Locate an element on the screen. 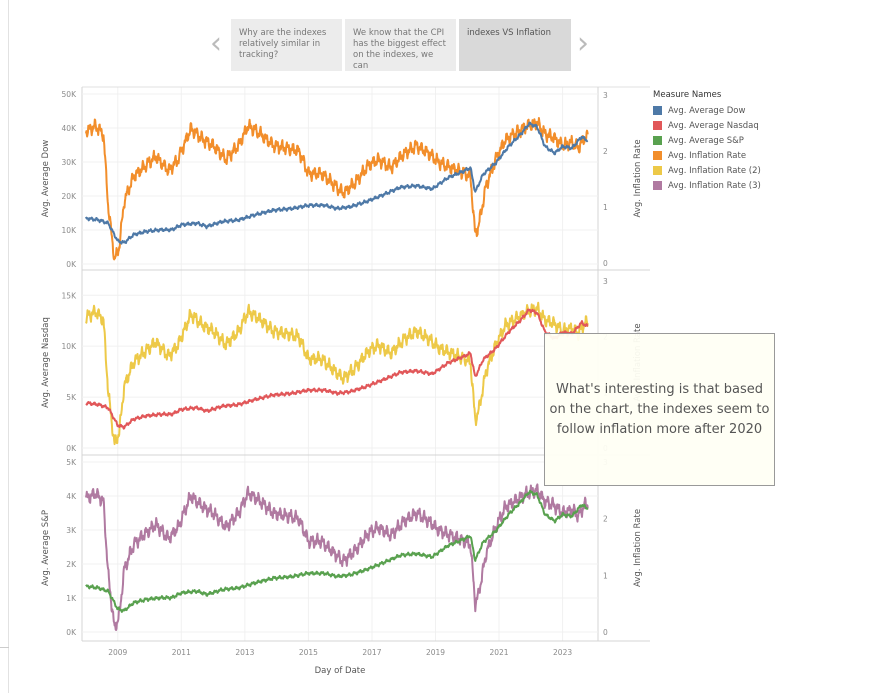  y-tick-label: 15K is located at coordinates (70, 295).